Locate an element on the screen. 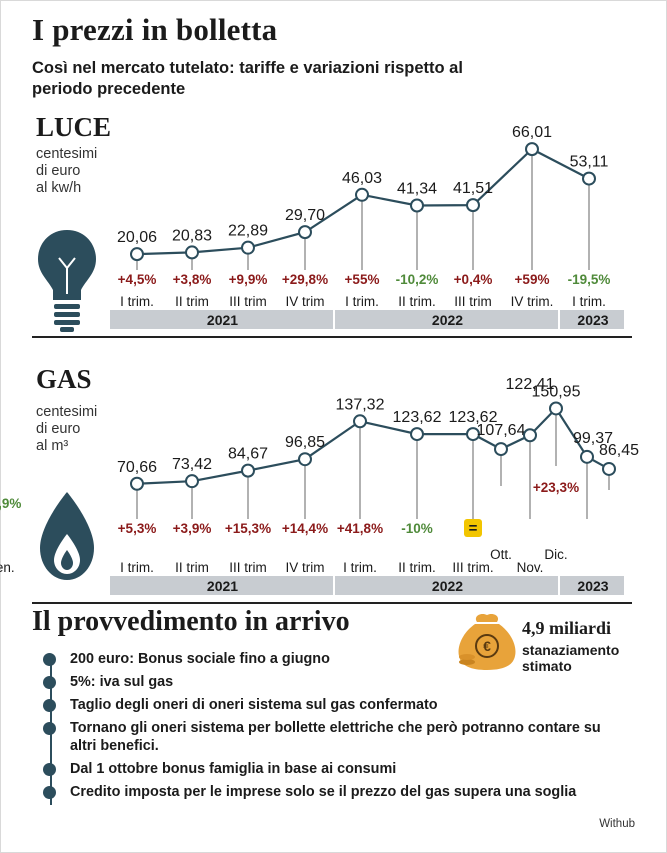  data-label: 41,51 is located at coordinates (473, 188).